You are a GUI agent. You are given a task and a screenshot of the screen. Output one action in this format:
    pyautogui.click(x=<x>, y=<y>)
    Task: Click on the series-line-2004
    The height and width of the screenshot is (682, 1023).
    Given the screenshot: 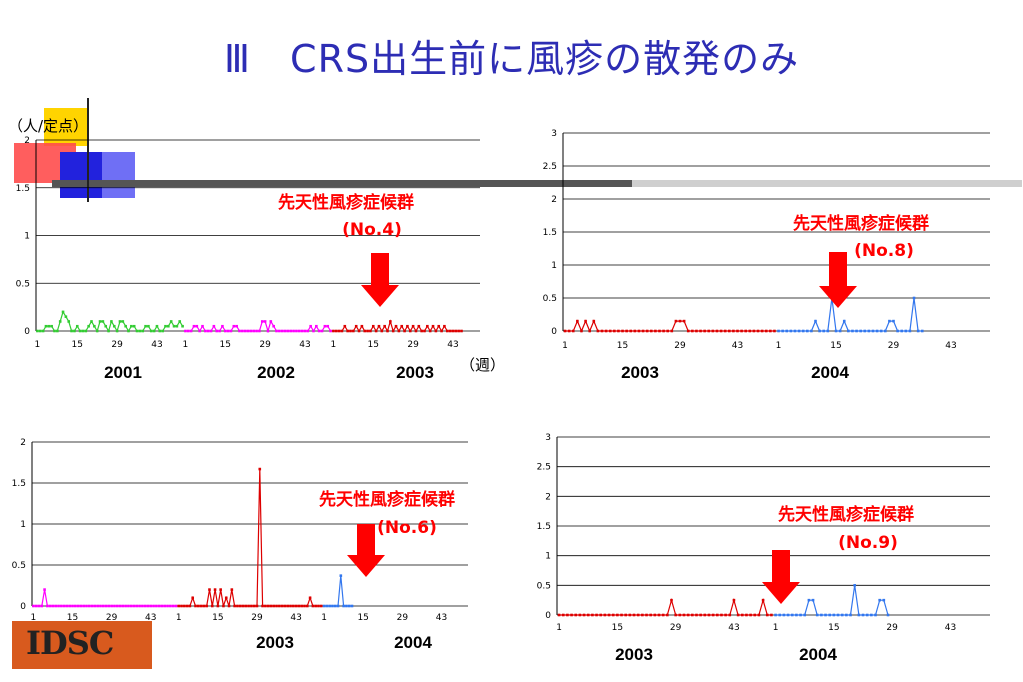 What is the action you would take?
    pyautogui.click(x=832, y=600)
    